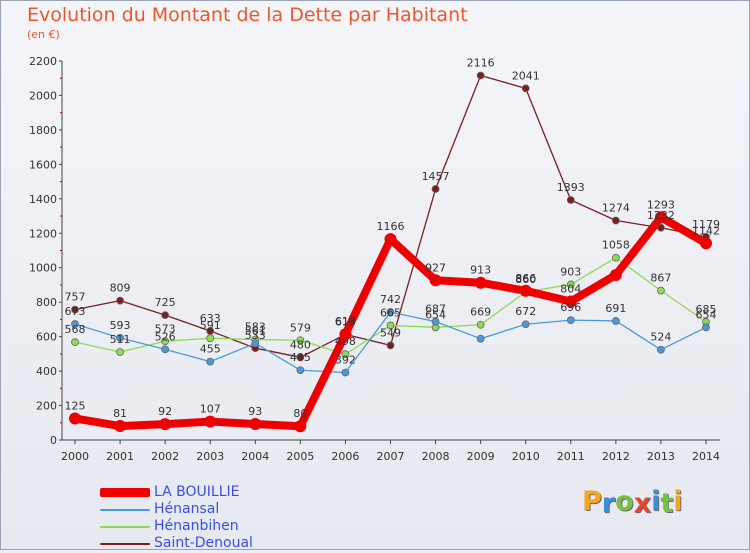 The image size is (750, 553). I want to click on logo-letter: o, so click(624, 501).